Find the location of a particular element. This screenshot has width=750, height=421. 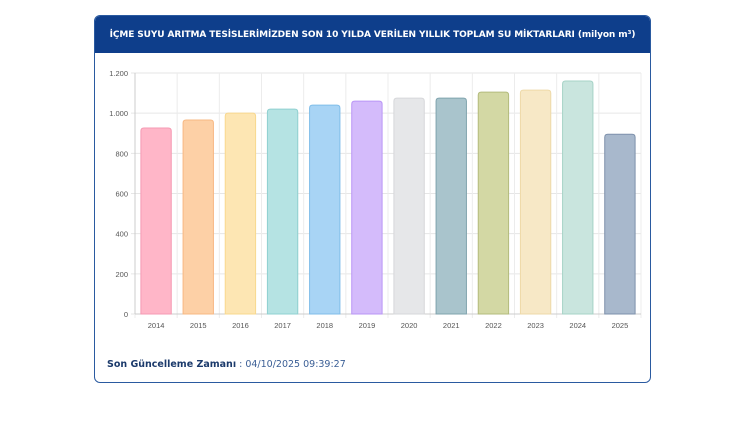

y-tick-label: 200 is located at coordinates (121, 274).